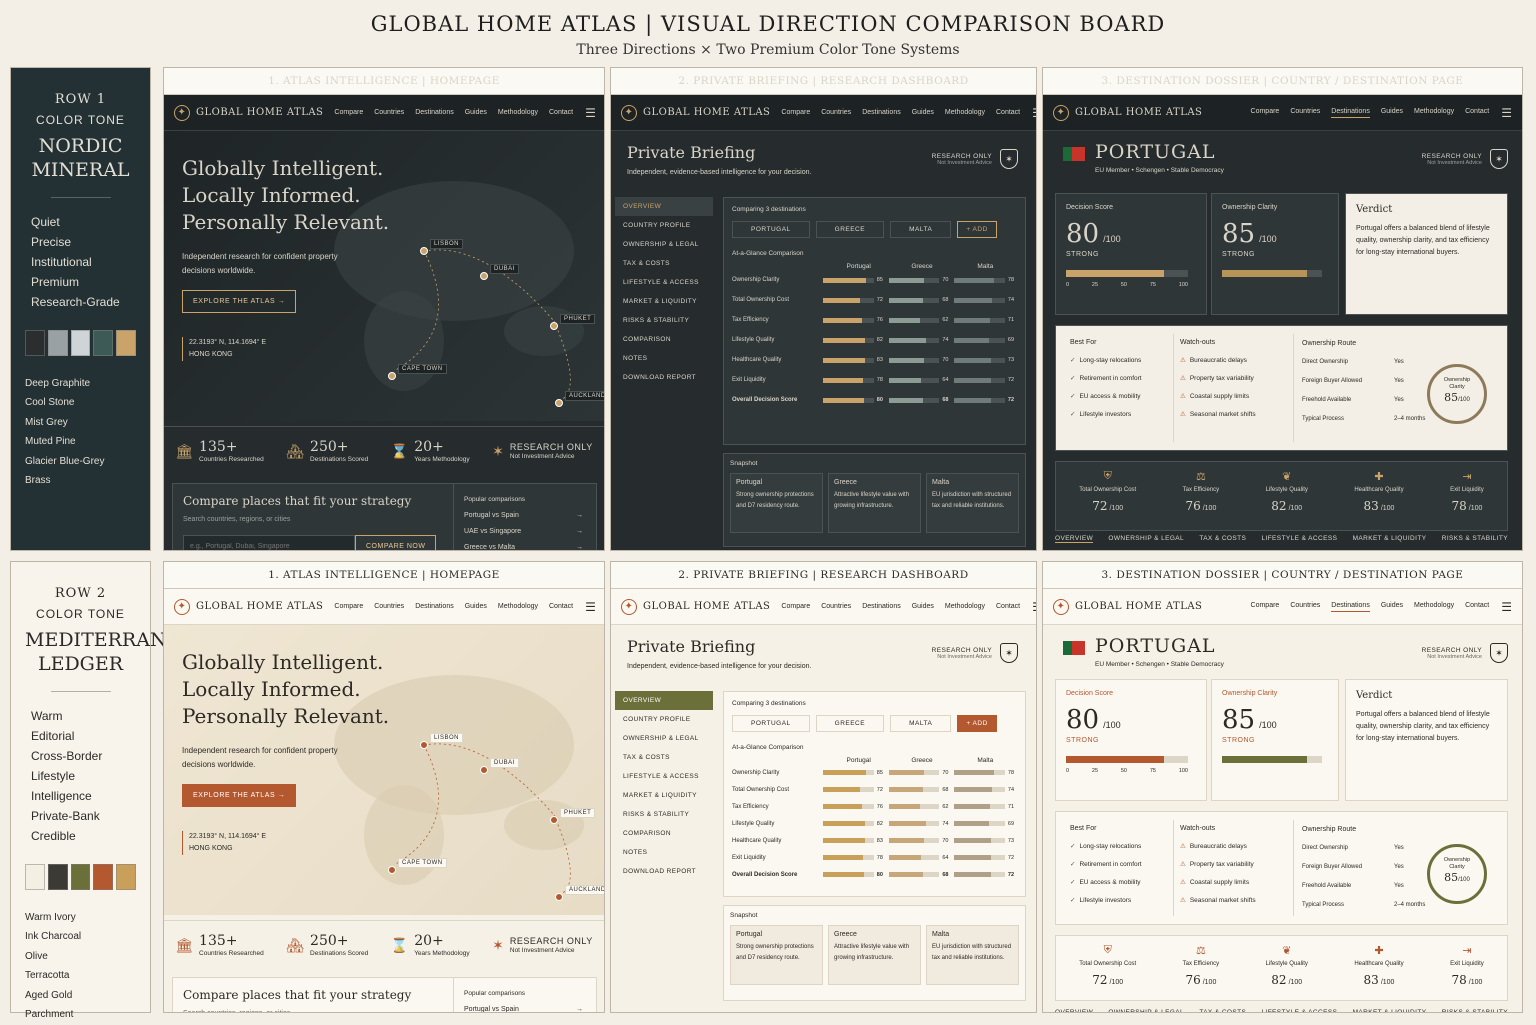 The width and height of the screenshot is (1536, 1025). What do you see at coordinates (523, 545) in the screenshot?
I see `popular-link: Greece vs Malta →` at bounding box center [523, 545].